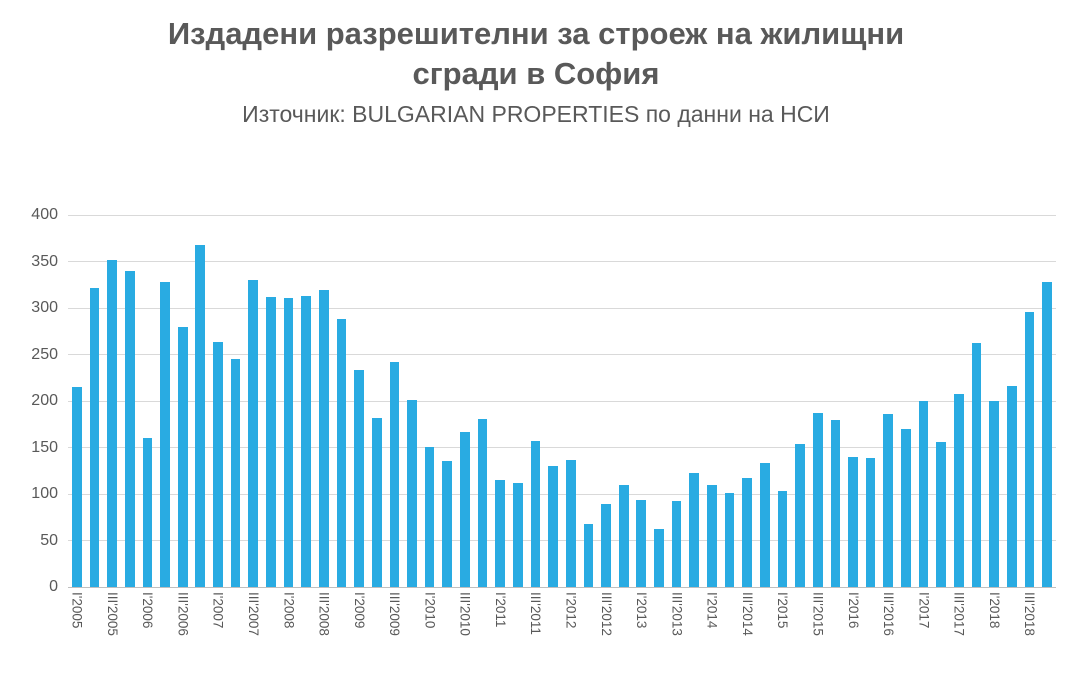  Describe the element at coordinates (49, 540) in the screenshot. I see `y-tick-label: 50` at that location.